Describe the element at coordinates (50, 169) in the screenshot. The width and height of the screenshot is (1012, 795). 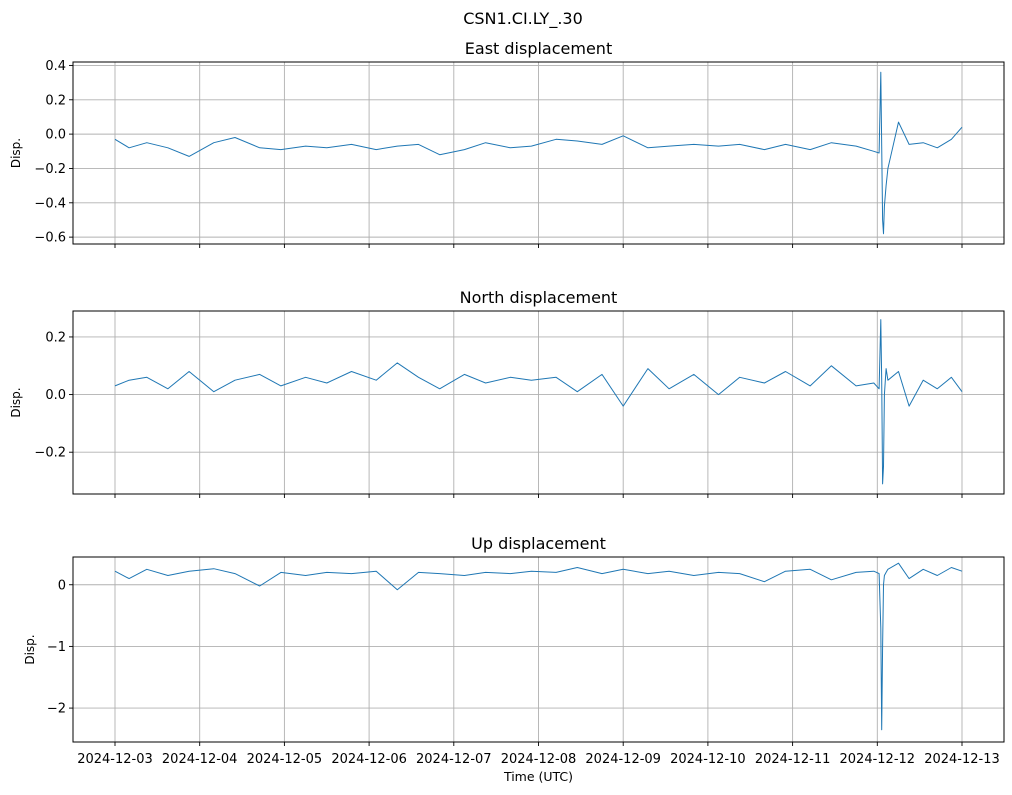
I see `east-y-tick-label: −0.2` at that location.